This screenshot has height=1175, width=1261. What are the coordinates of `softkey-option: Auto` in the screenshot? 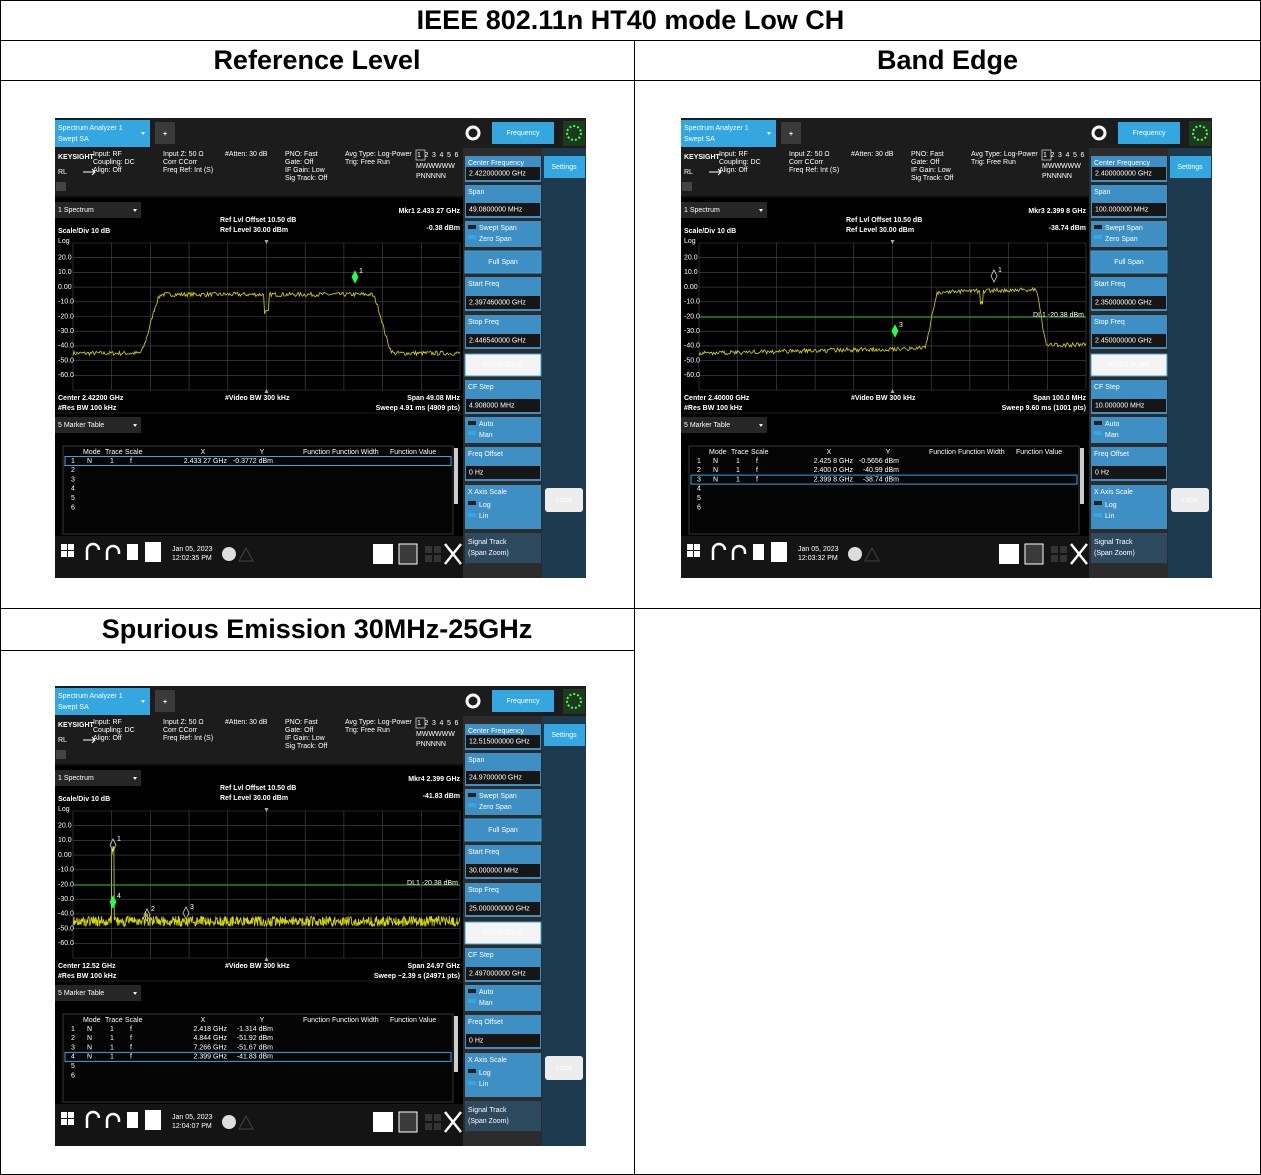 It's located at (486, 424).